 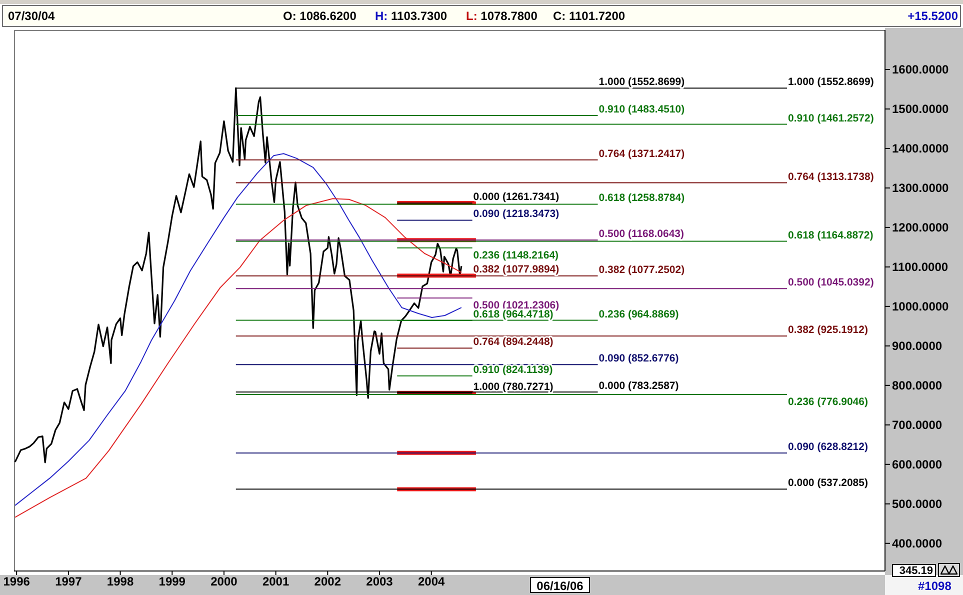 I want to click on series-label: 0.236 (1148.2164), so click(x=516, y=255).